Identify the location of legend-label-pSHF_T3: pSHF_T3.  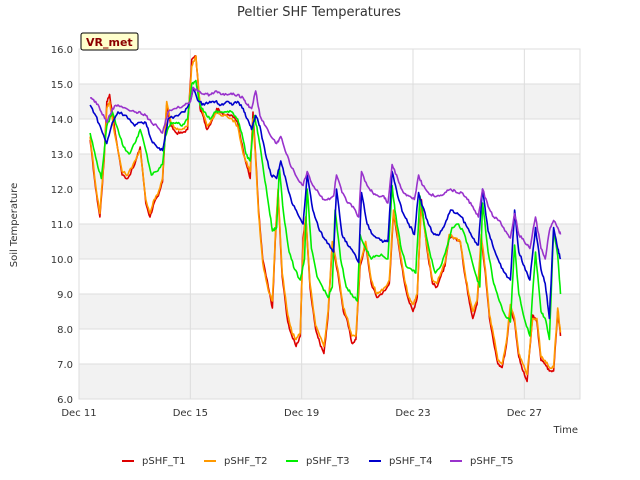
(327, 461).